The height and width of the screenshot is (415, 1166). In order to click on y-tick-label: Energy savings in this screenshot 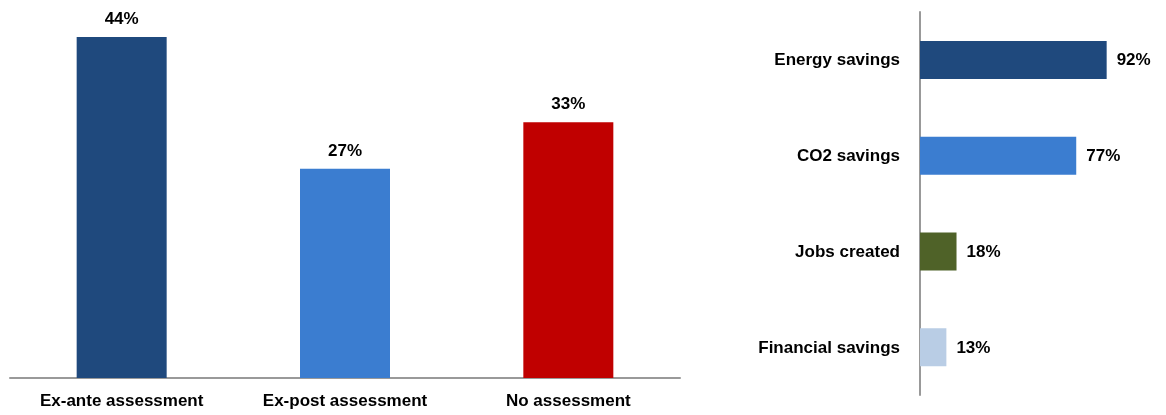, I will do `click(837, 60)`.